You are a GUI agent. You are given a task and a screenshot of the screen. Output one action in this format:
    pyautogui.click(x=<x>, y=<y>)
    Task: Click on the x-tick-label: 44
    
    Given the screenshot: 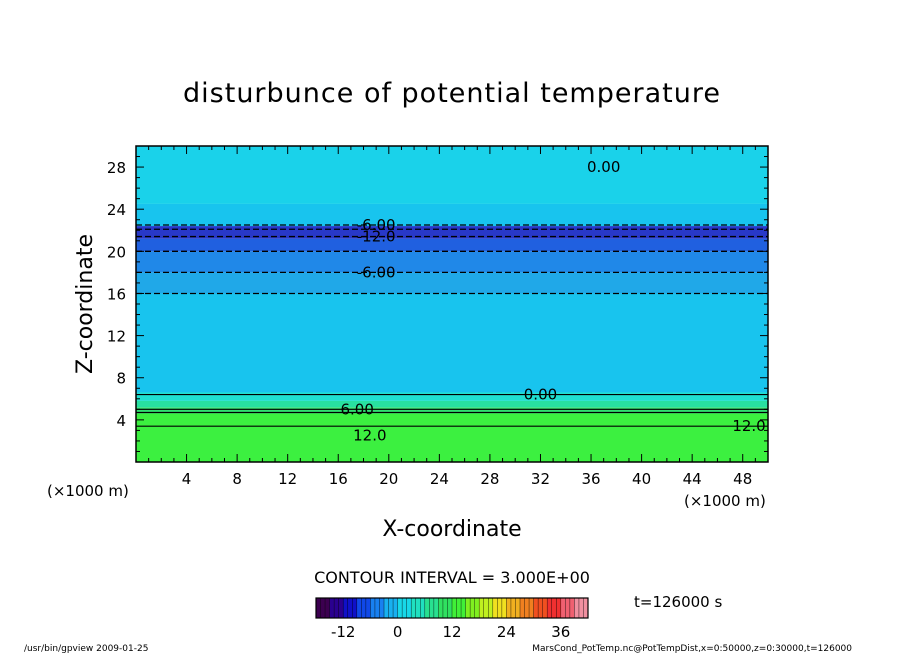 What is the action you would take?
    pyautogui.click(x=692, y=479)
    